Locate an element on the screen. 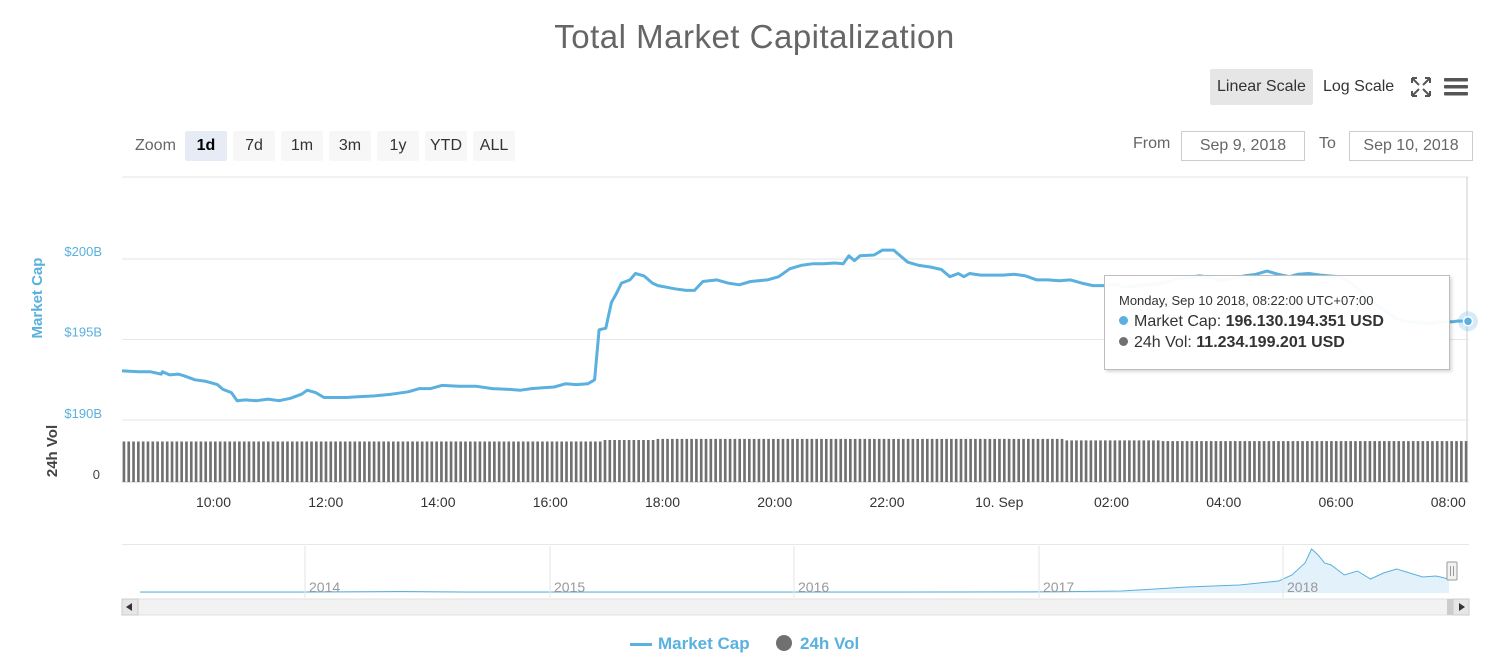 This screenshot has height=665, width=1509. tooltip-volume-value: 11.234.199.201 USD is located at coordinates (1270, 342).